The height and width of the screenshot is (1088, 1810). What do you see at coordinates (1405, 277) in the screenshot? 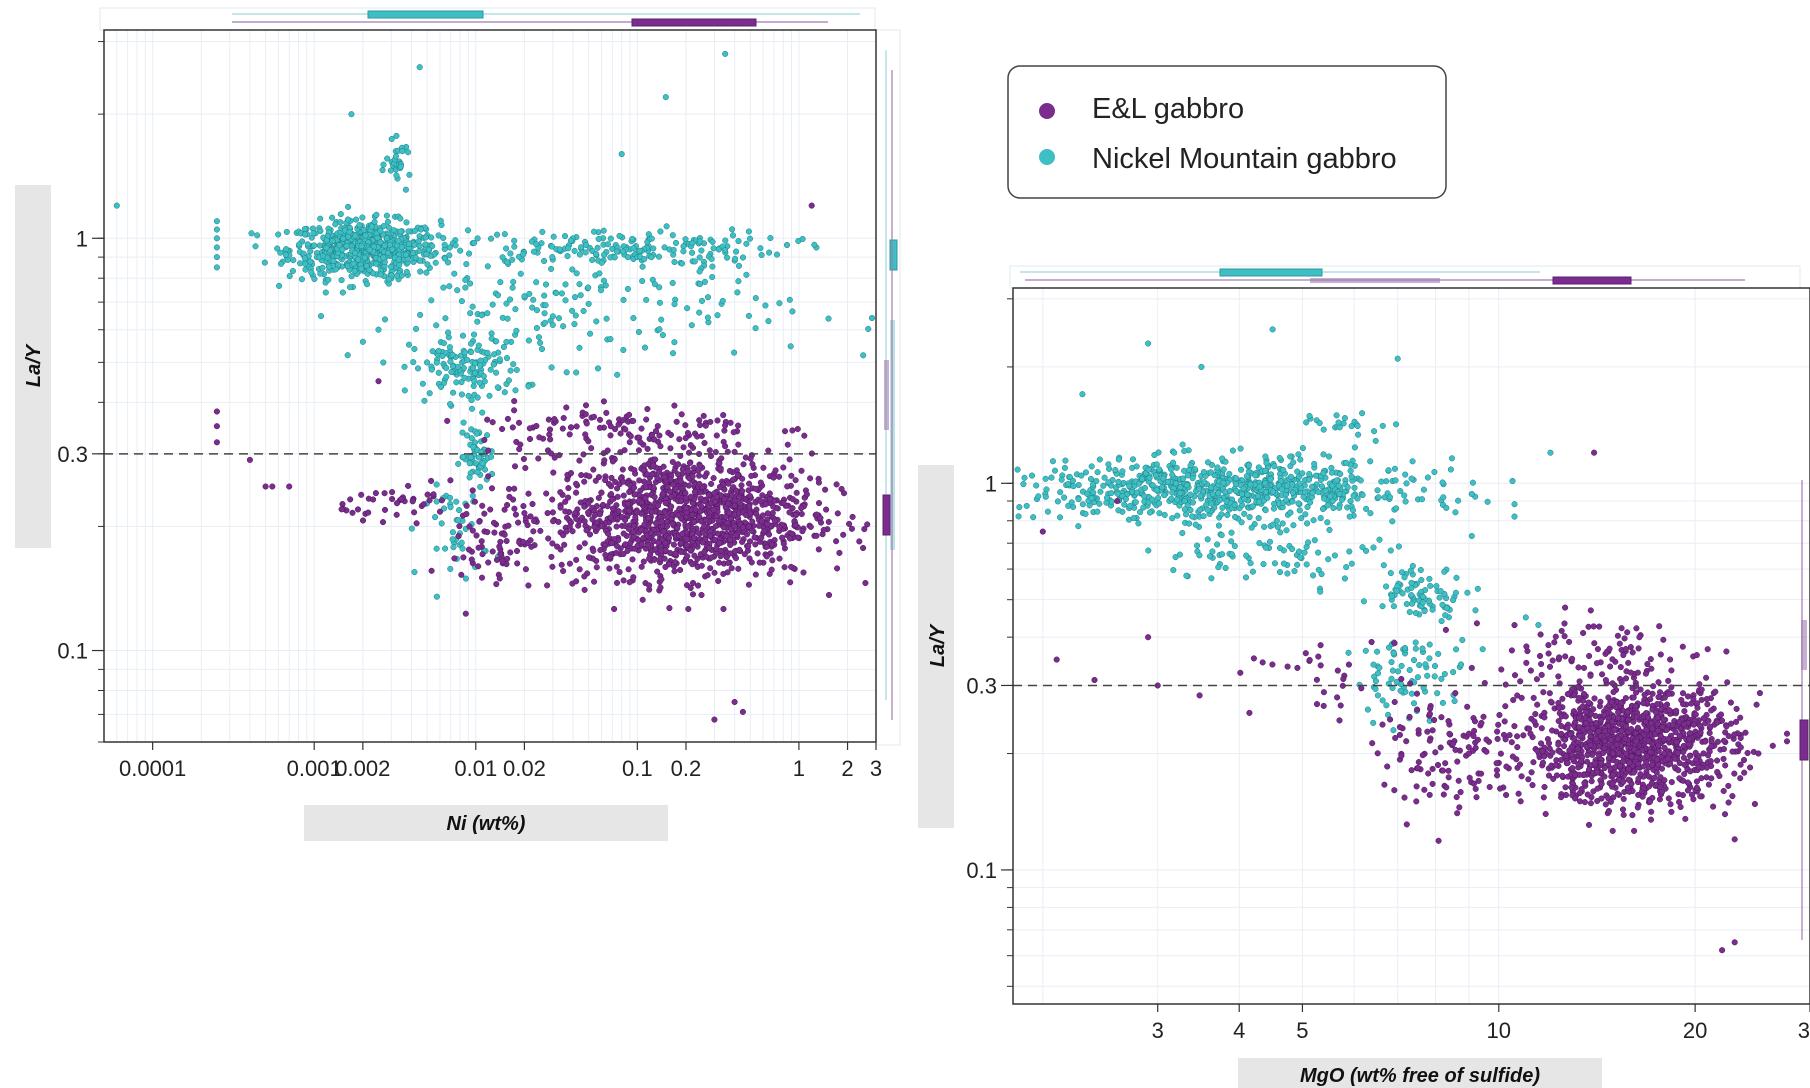
I see `right-top-boxplot-strip` at bounding box center [1405, 277].